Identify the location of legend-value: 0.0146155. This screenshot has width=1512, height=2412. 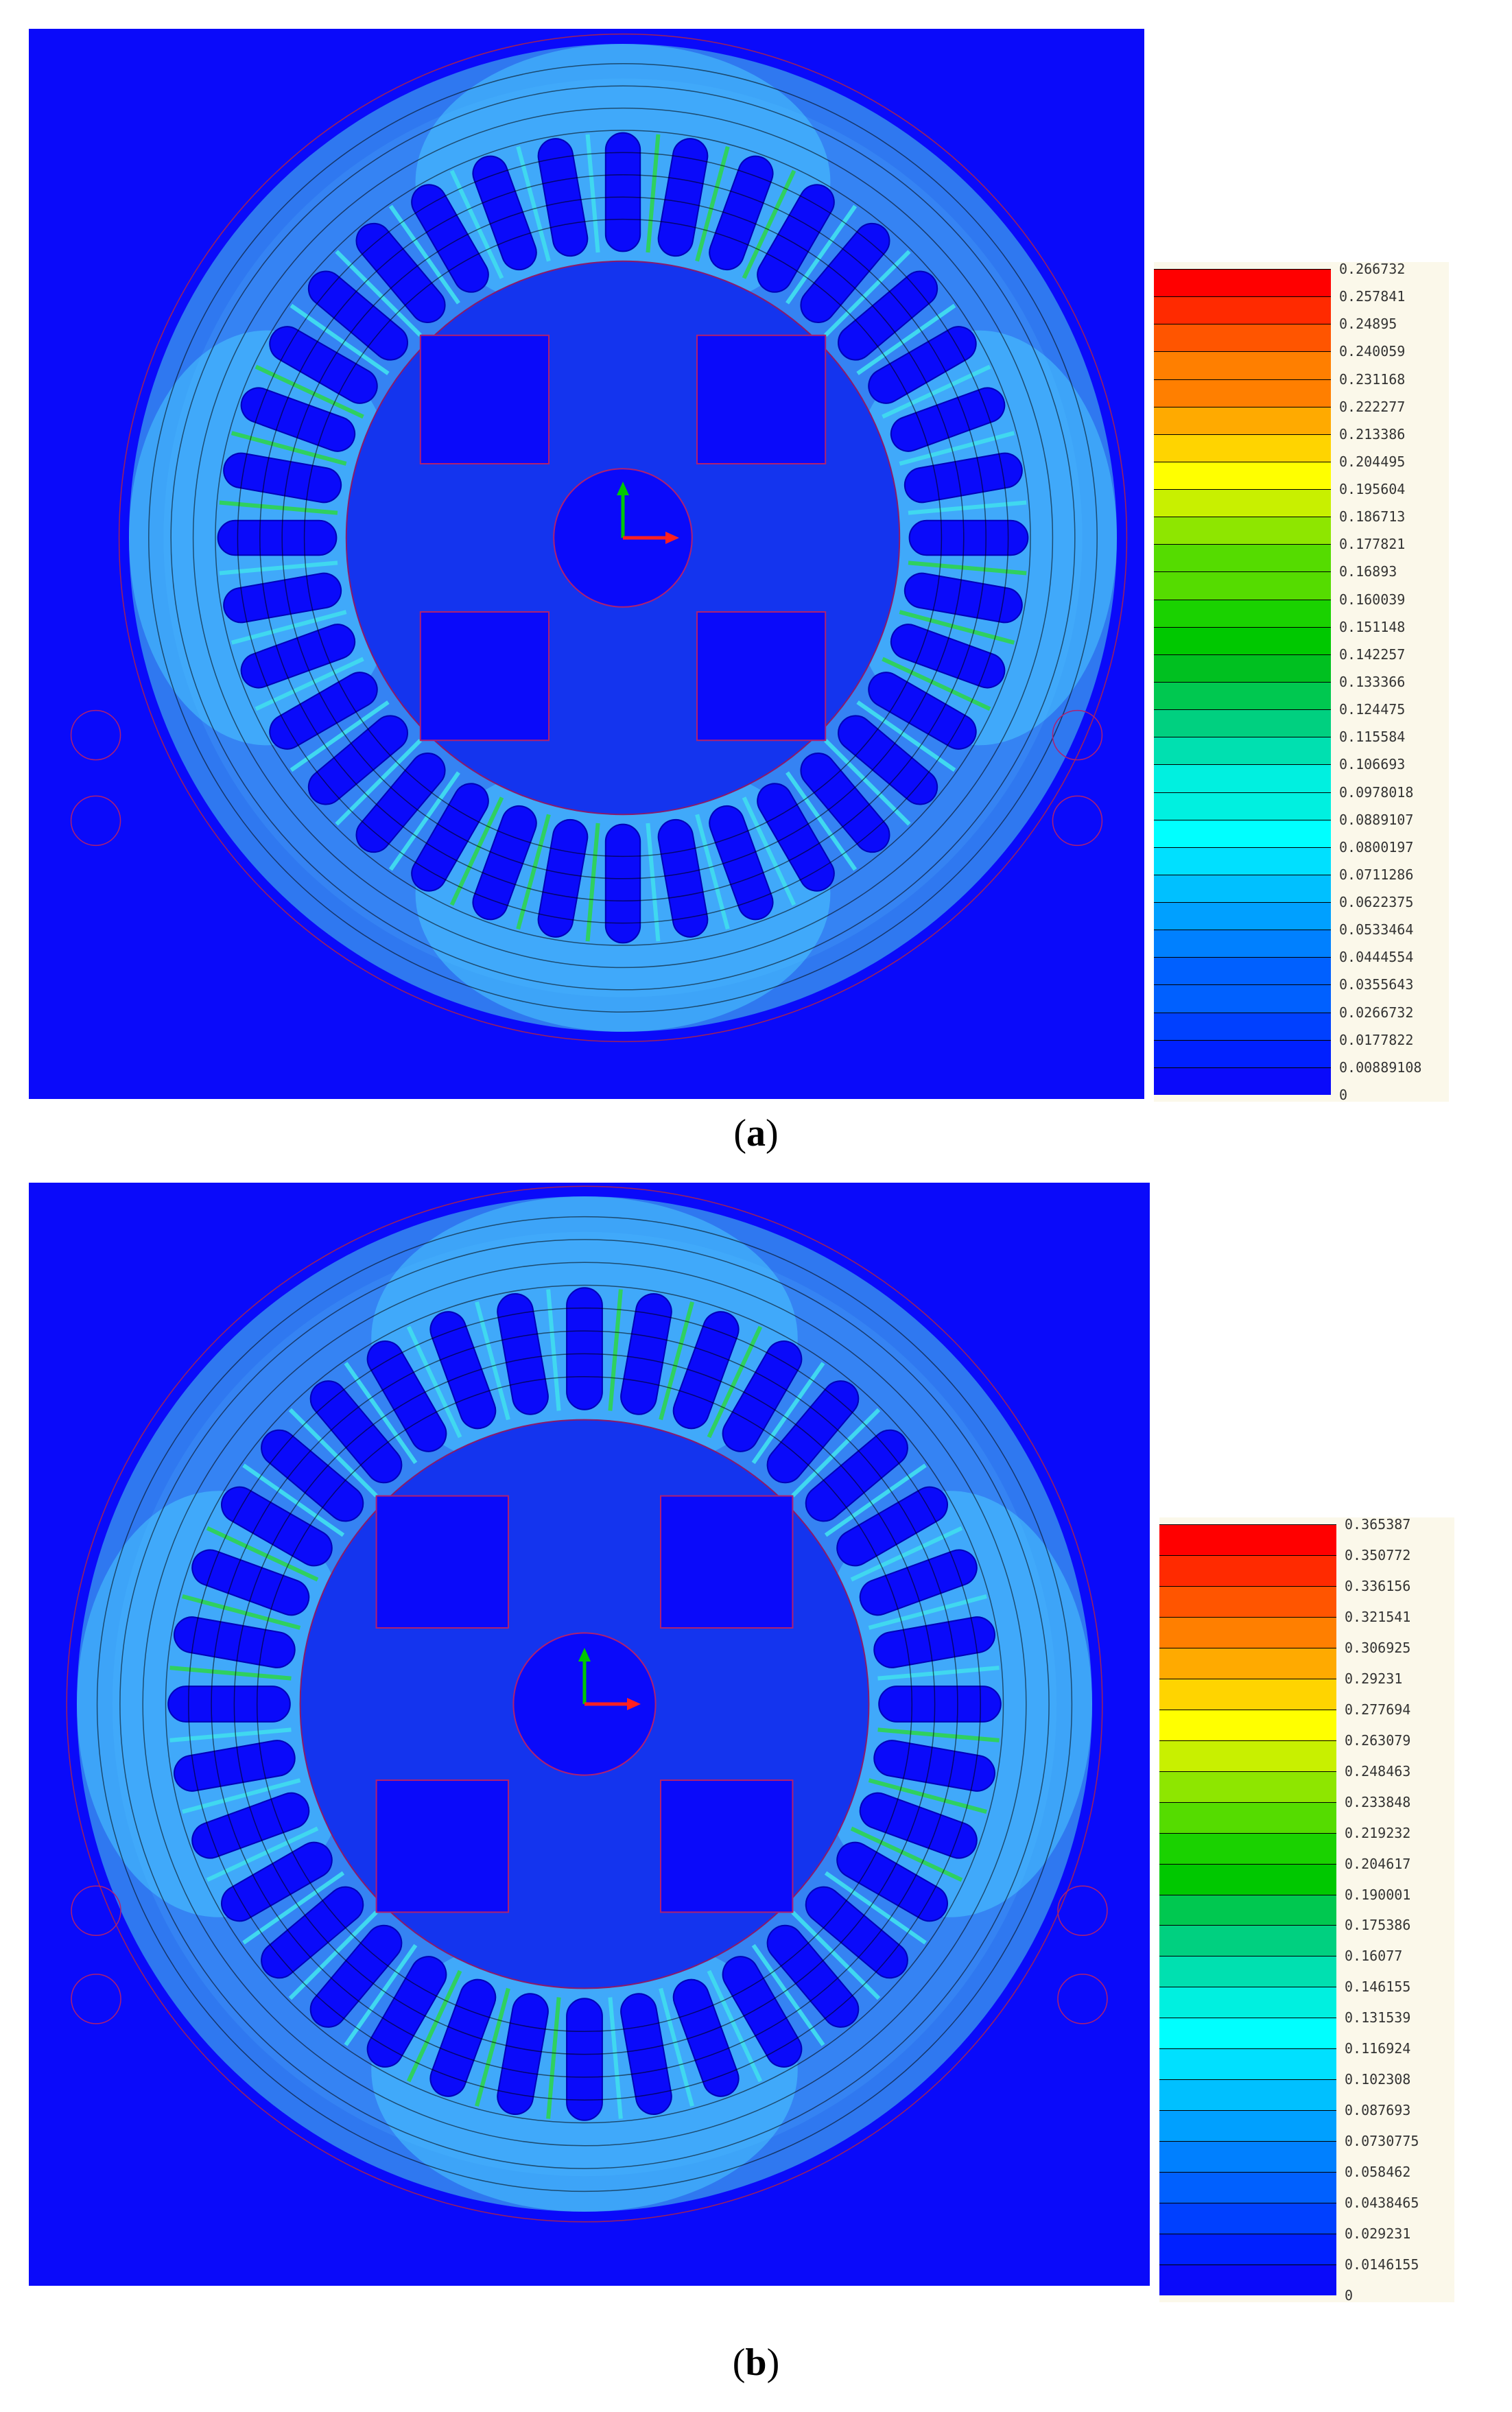
(1382, 2264).